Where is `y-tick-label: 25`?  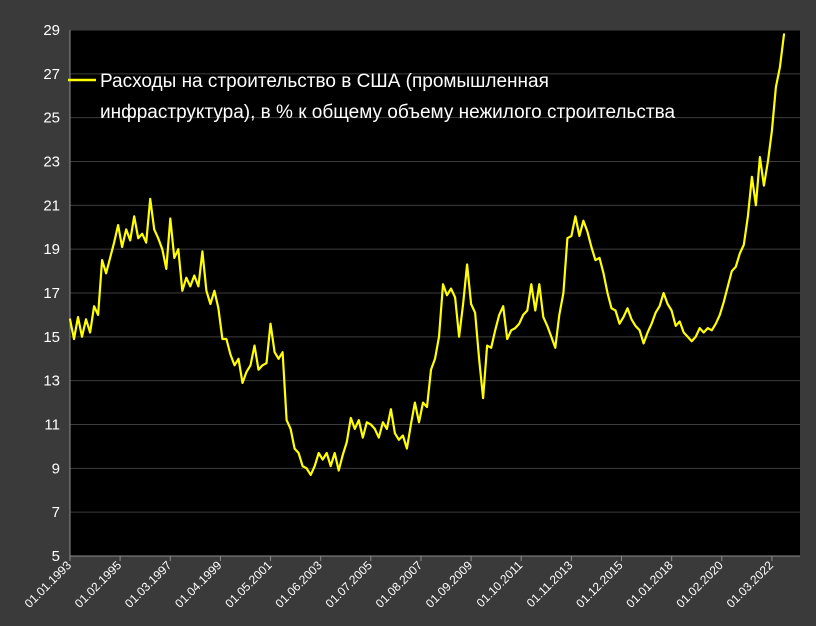
y-tick-label: 25 is located at coordinates (51, 118).